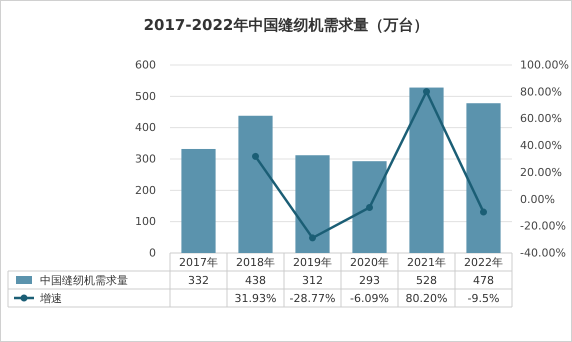  Describe the element at coordinates (145, 96) in the screenshot. I see `y-tick-label: 500` at that location.